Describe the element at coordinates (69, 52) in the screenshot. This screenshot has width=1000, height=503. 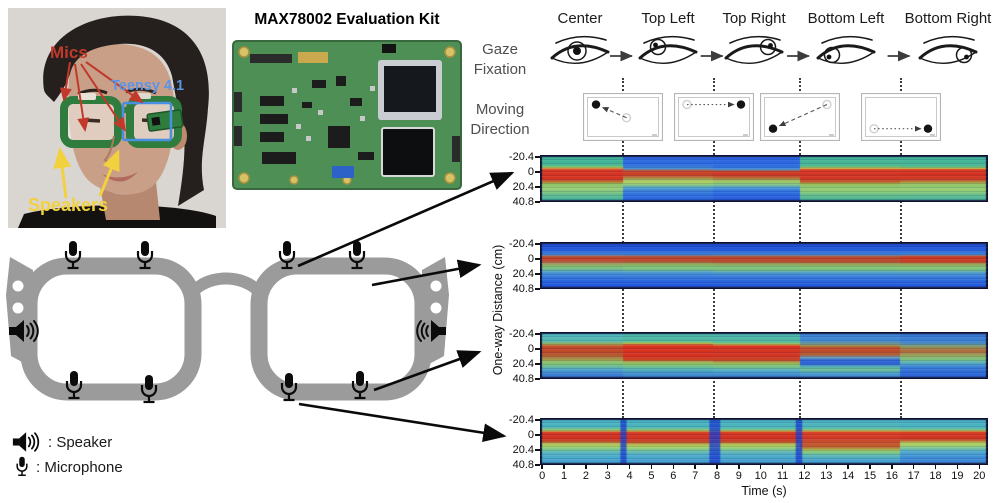
I see `mics-label: Mics` at that location.